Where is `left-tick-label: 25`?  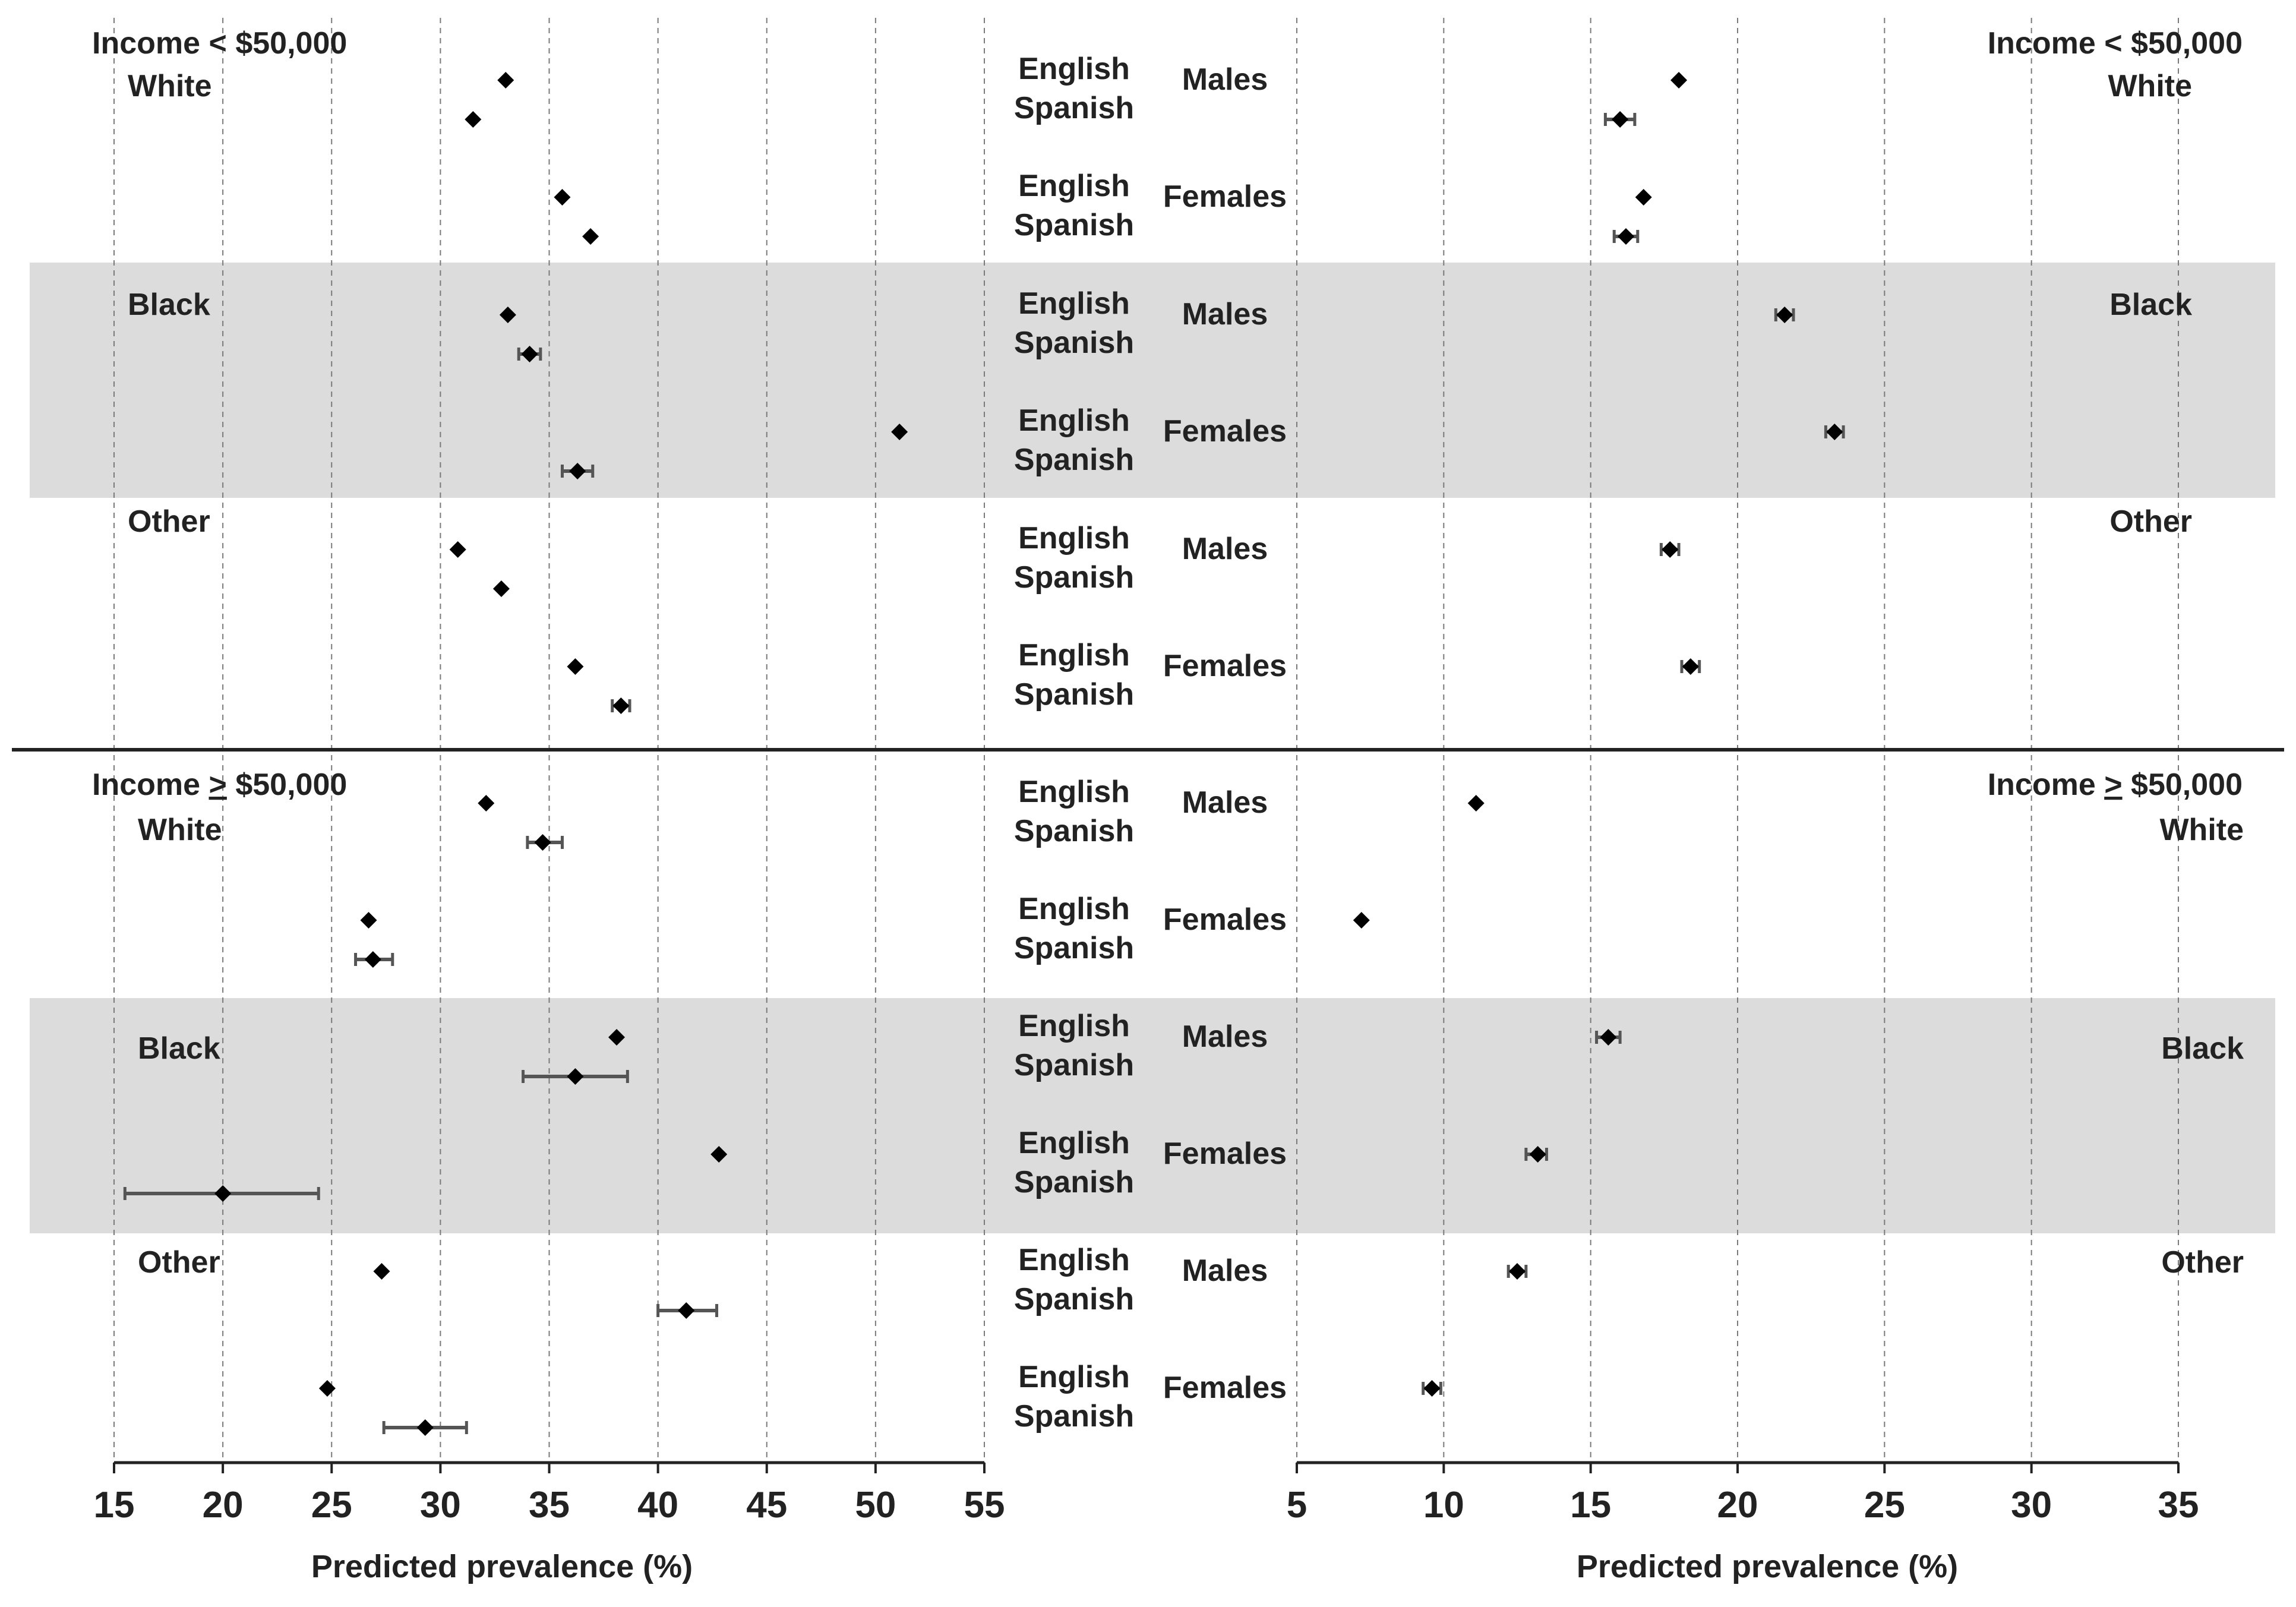 left-tick-label: 25 is located at coordinates (332, 1505).